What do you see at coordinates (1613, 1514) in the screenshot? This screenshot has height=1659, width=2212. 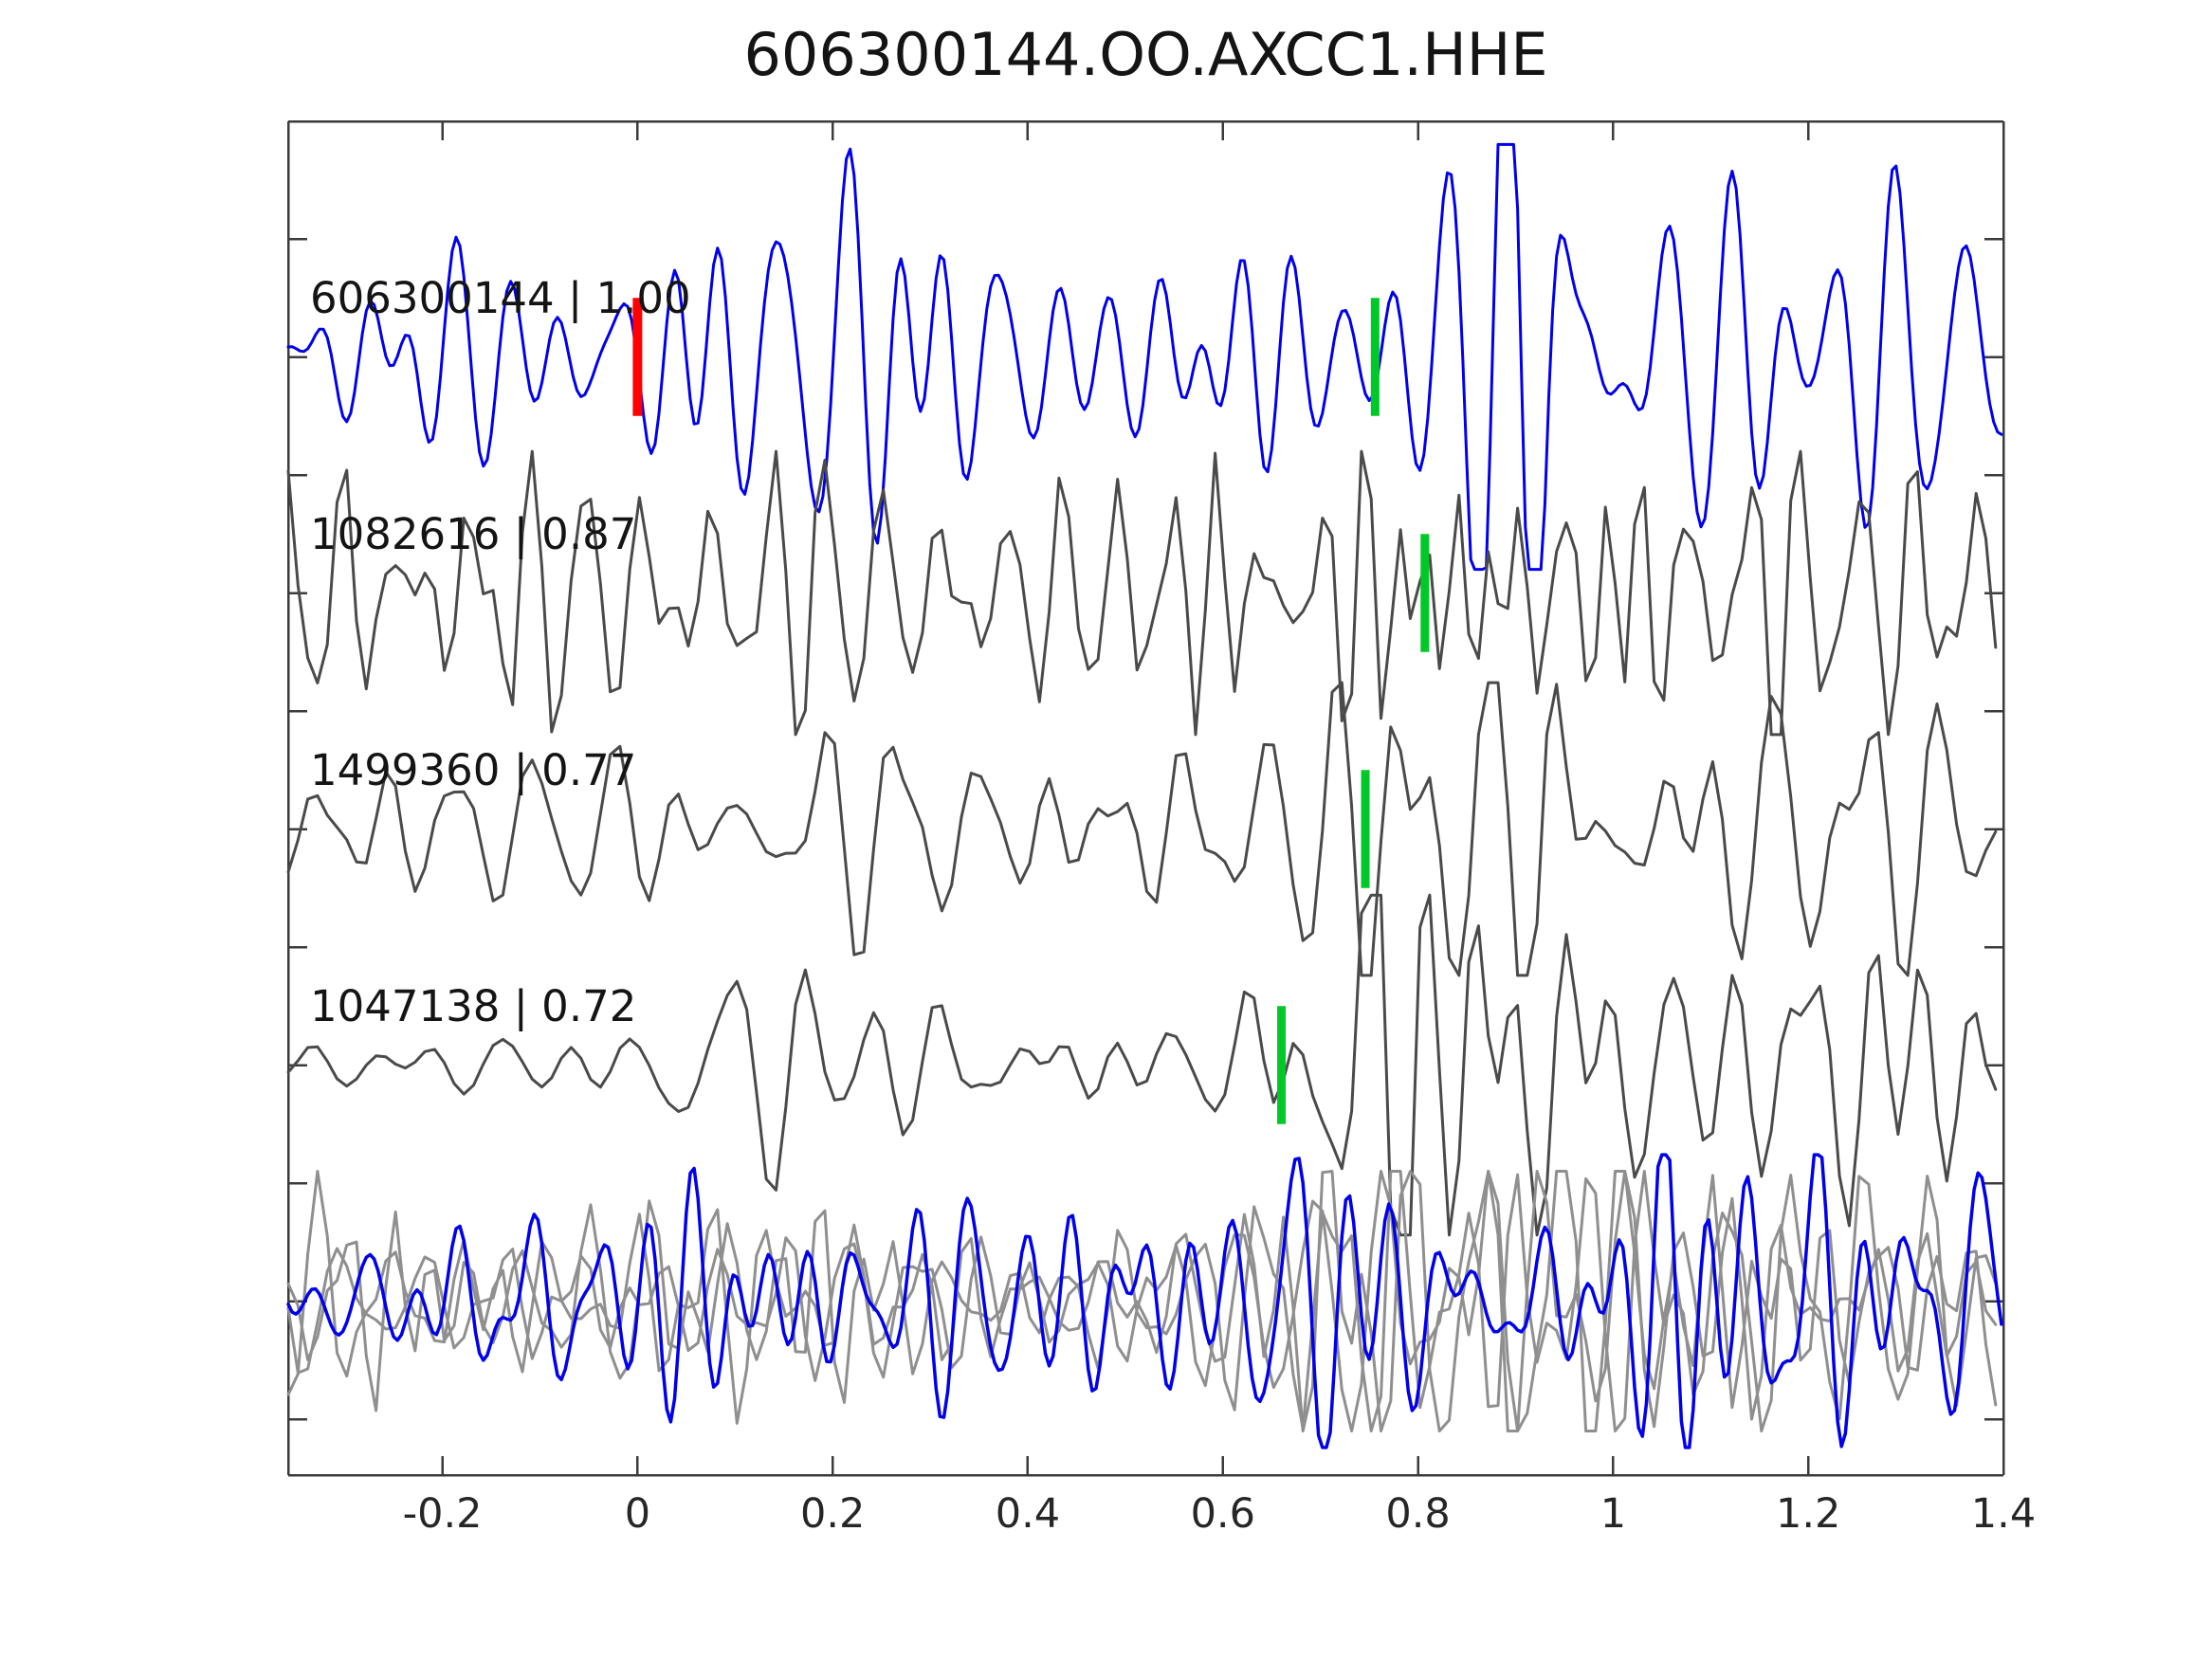 I see `x-tick-label: 1` at bounding box center [1613, 1514].